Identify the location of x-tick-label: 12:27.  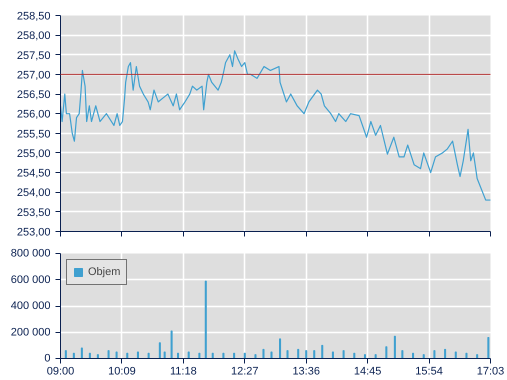
(245, 372).